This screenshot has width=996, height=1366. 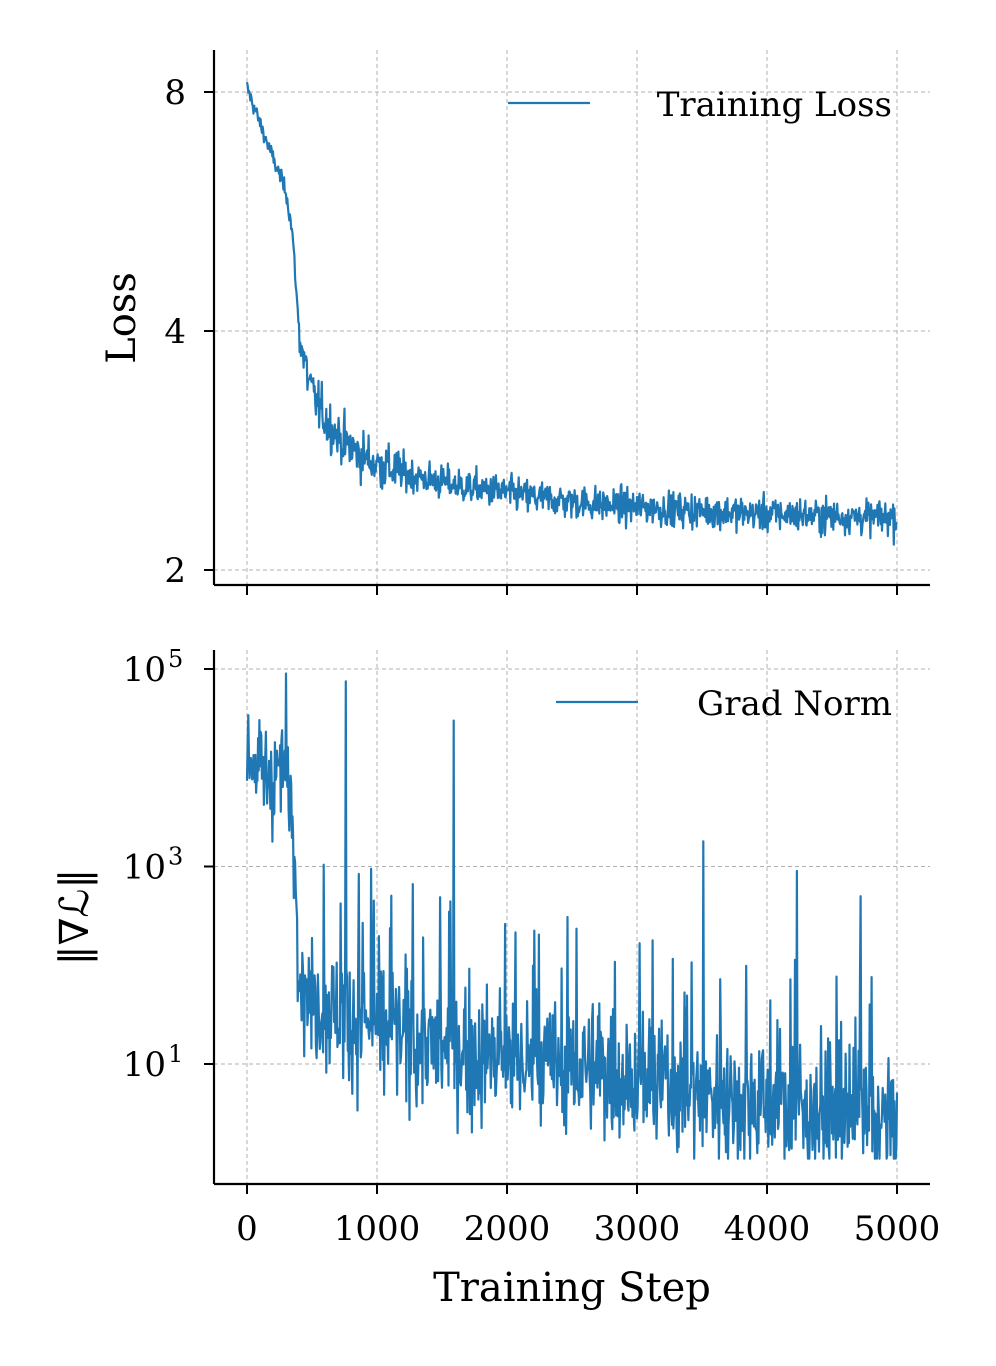 I want to click on grad-norm-y-tick-exponent: 3, so click(x=175, y=857).